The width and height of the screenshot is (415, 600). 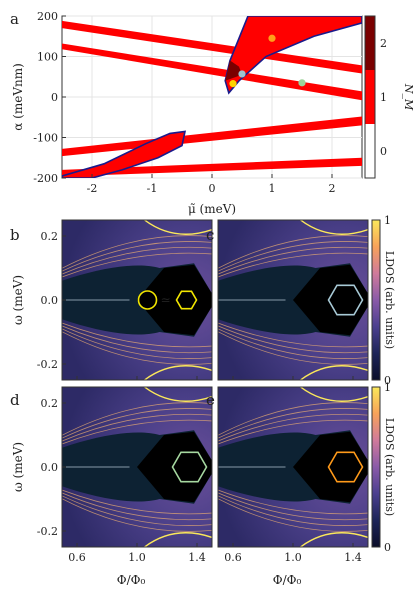 What do you see at coordinates (212, 209) in the screenshot?
I see `panel-a-x-label: μ̃ (meV)` at bounding box center [212, 209].